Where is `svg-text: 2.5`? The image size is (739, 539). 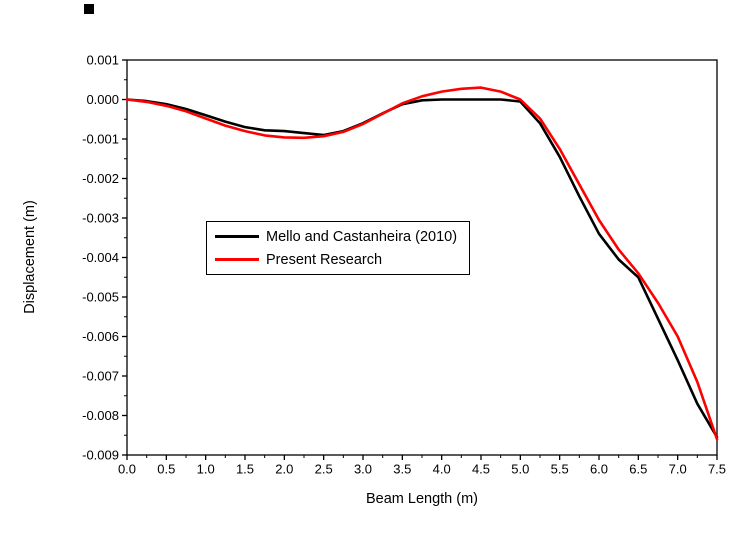
svg-text: 2.5 is located at coordinates (324, 469).